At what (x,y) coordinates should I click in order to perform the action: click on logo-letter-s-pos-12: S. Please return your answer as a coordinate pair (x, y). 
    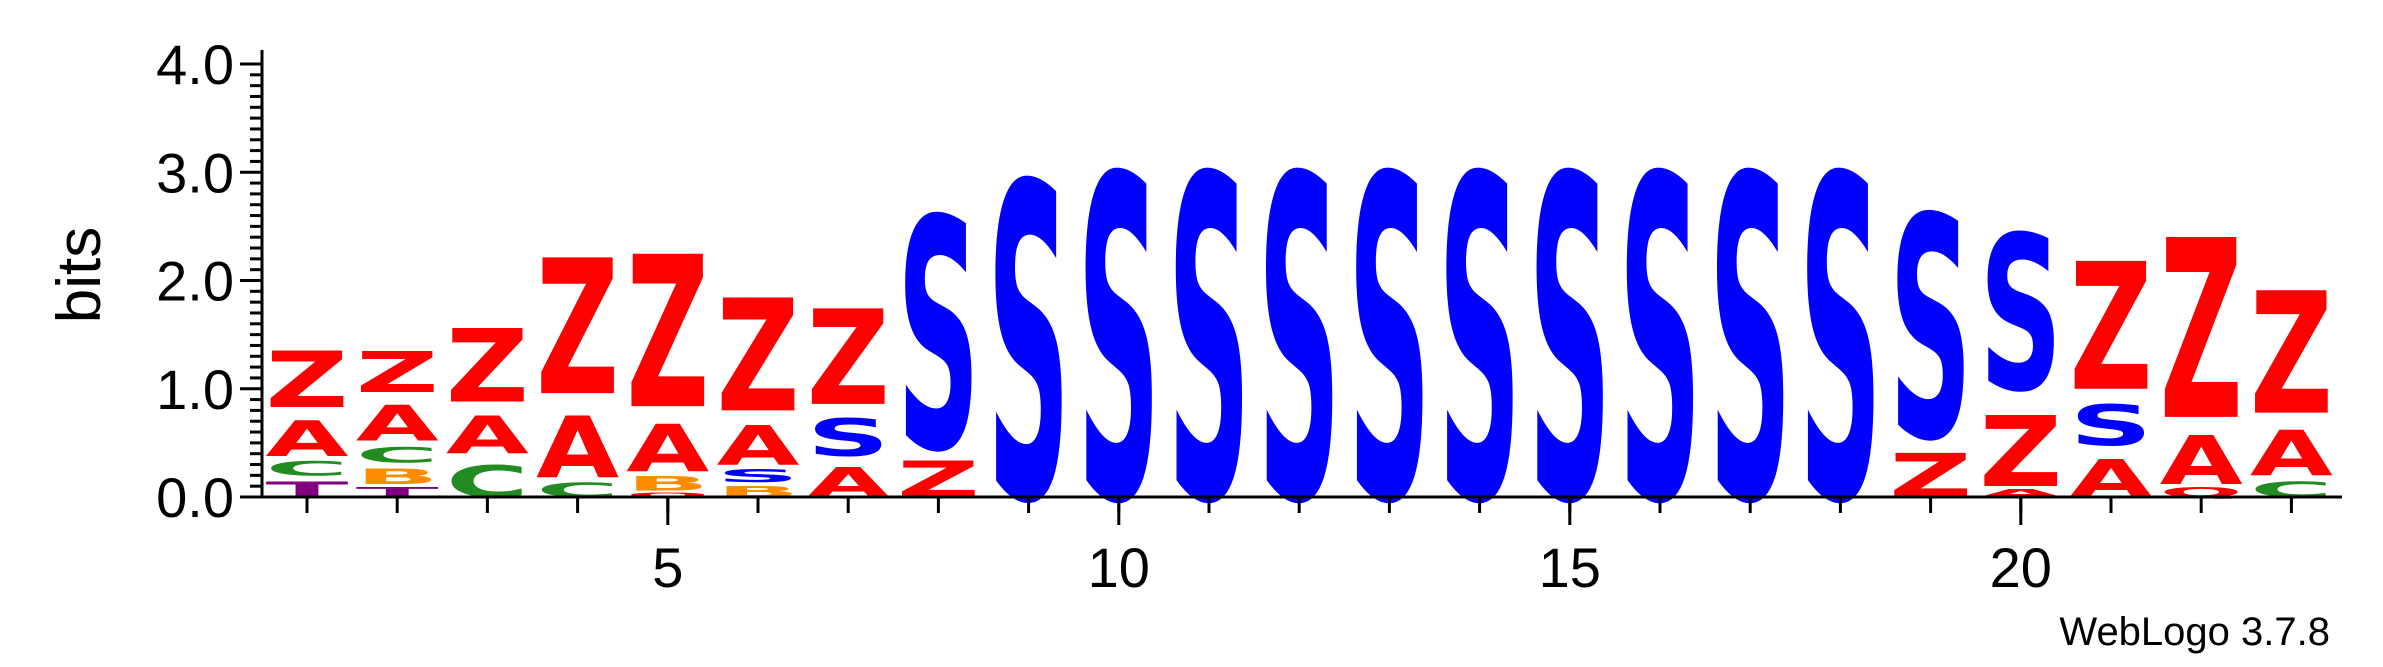
    Looking at the image, I should click on (1299, 345).